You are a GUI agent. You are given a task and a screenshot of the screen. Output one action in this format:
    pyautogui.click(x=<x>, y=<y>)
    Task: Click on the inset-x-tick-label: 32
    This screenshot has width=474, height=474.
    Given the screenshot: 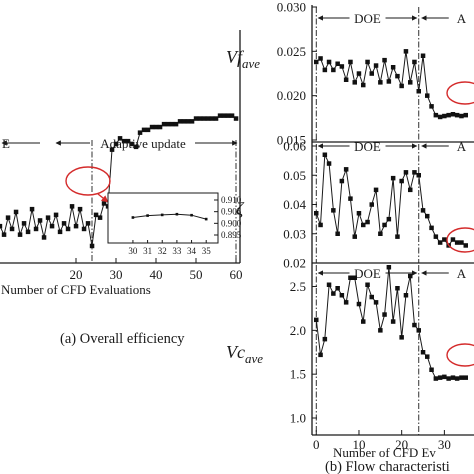 What is the action you would take?
    pyautogui.click(x=162, y=251)
    